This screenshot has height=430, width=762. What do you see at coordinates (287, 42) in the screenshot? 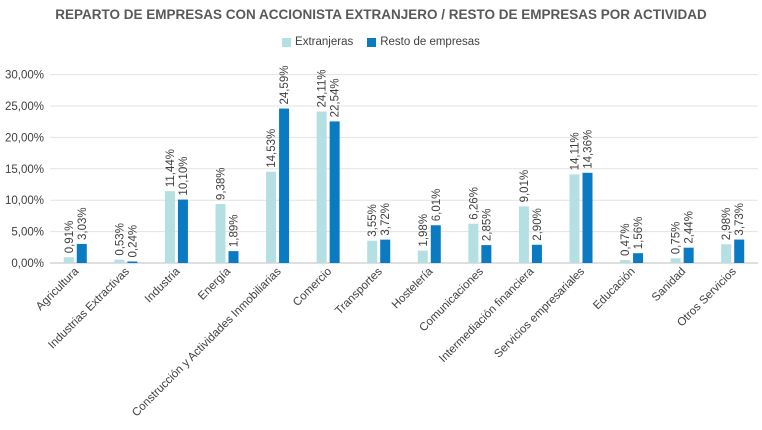
I see `legend-swatch-extranjeras` at bounding box center [287, 42].